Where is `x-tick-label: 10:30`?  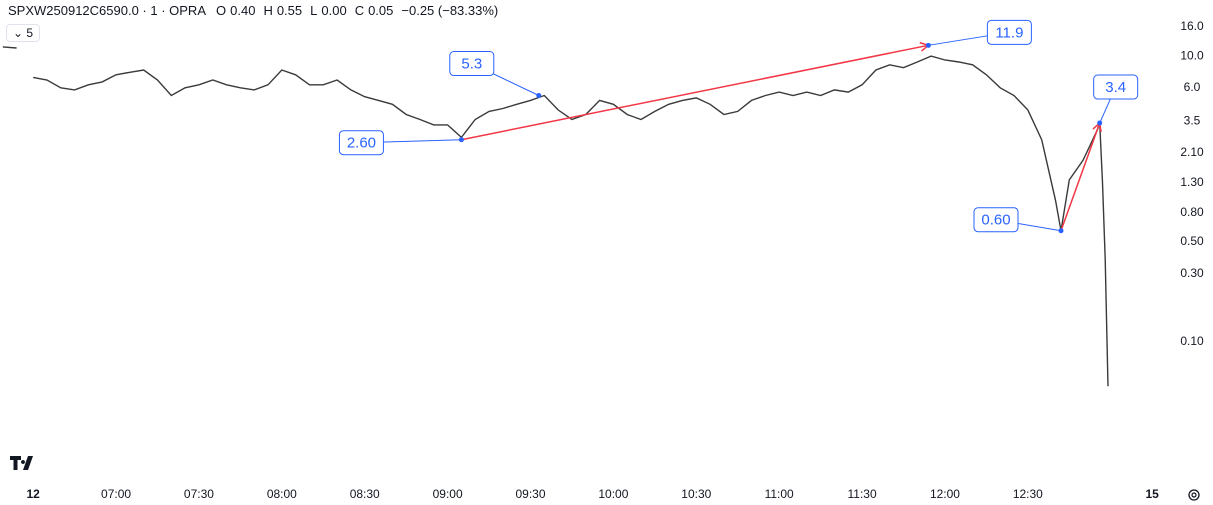 x-tick-label: 10:30 is located at coordinates (696, 494).